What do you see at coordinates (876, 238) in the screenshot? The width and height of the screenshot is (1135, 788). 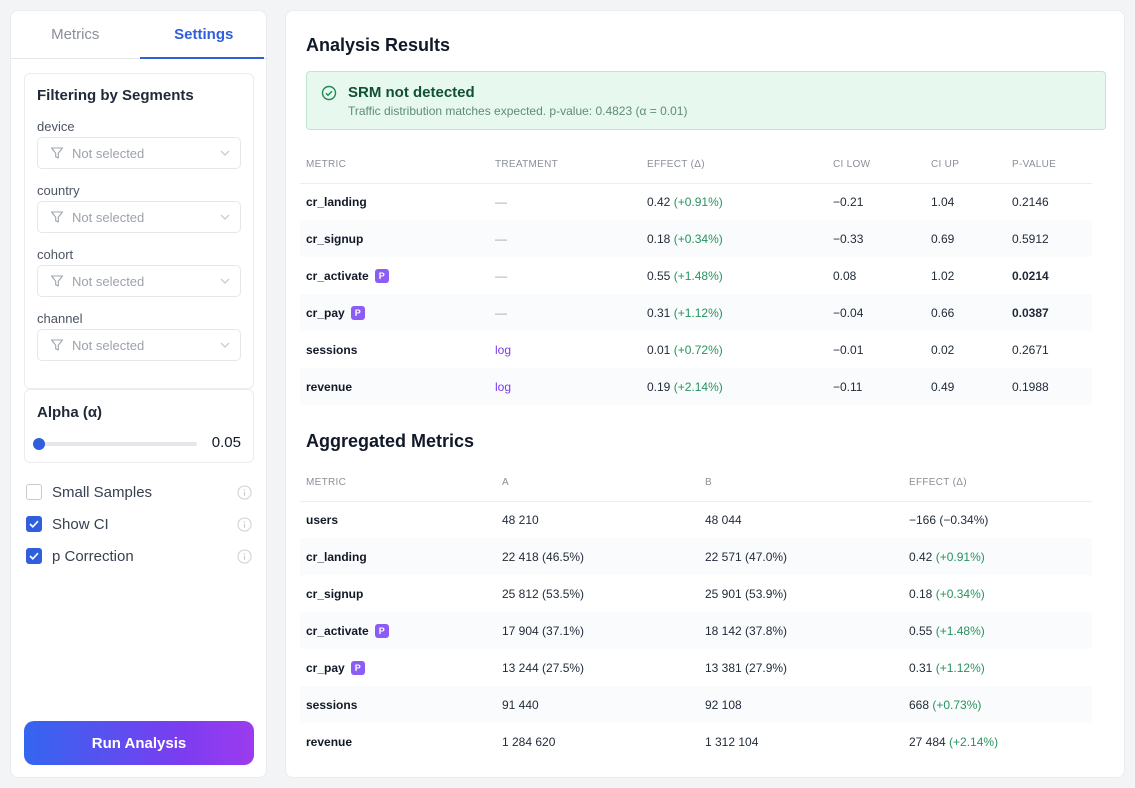 I see `ci-low-cell: −0.33` at bounding box center [876, 238].